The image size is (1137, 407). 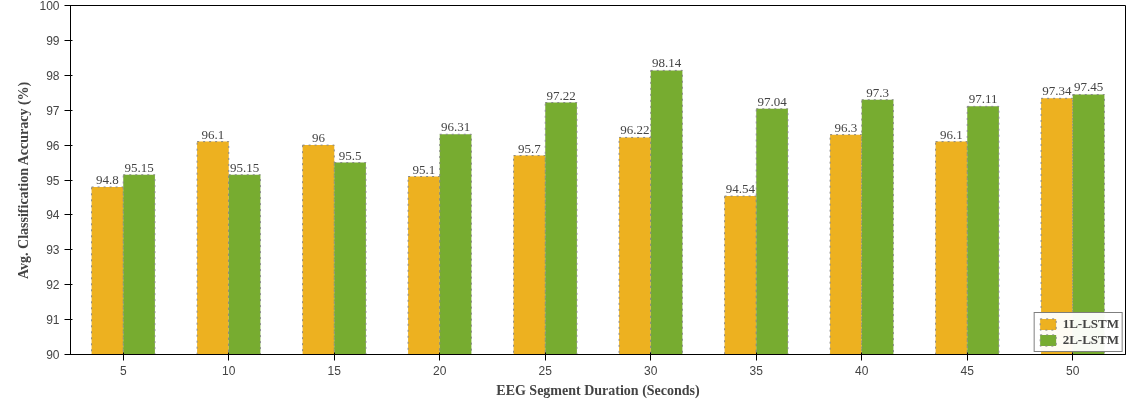 I want to click on y-tick-label: 98, so click(x=53, y=75).